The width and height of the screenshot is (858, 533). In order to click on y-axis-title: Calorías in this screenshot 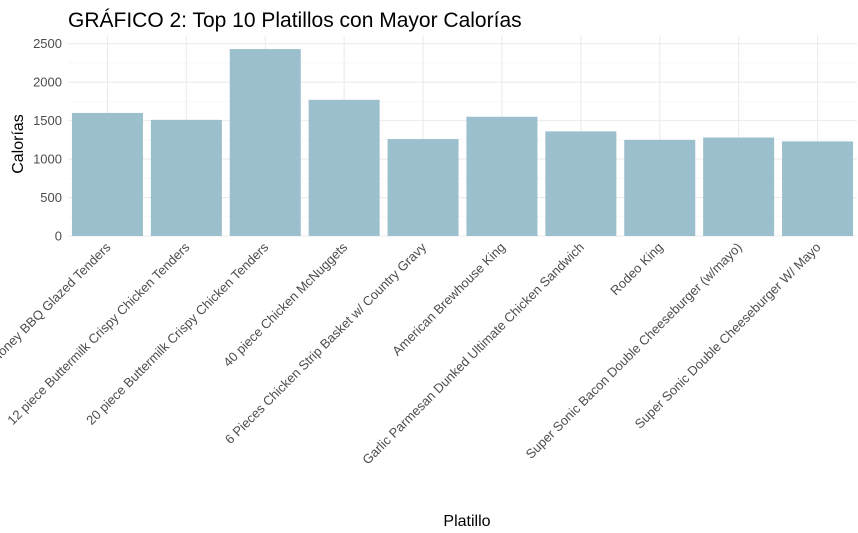, I will do `click(18, 144)`.